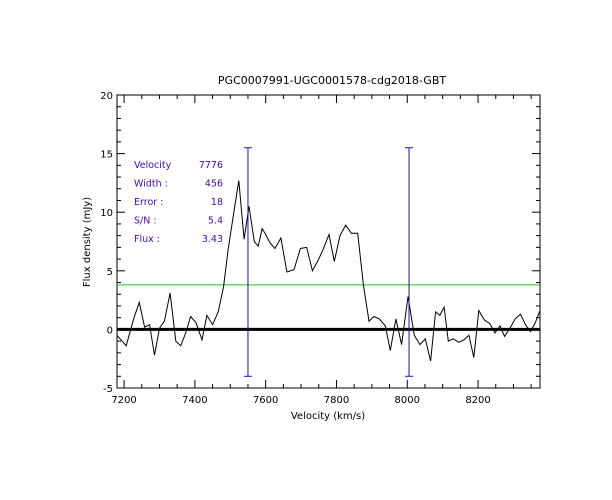 The image size is (612, 500). Describe the element at coordinates (328, 416) in the screenshot. I see `x-axis-label: Velocity (km/s)` at that location.